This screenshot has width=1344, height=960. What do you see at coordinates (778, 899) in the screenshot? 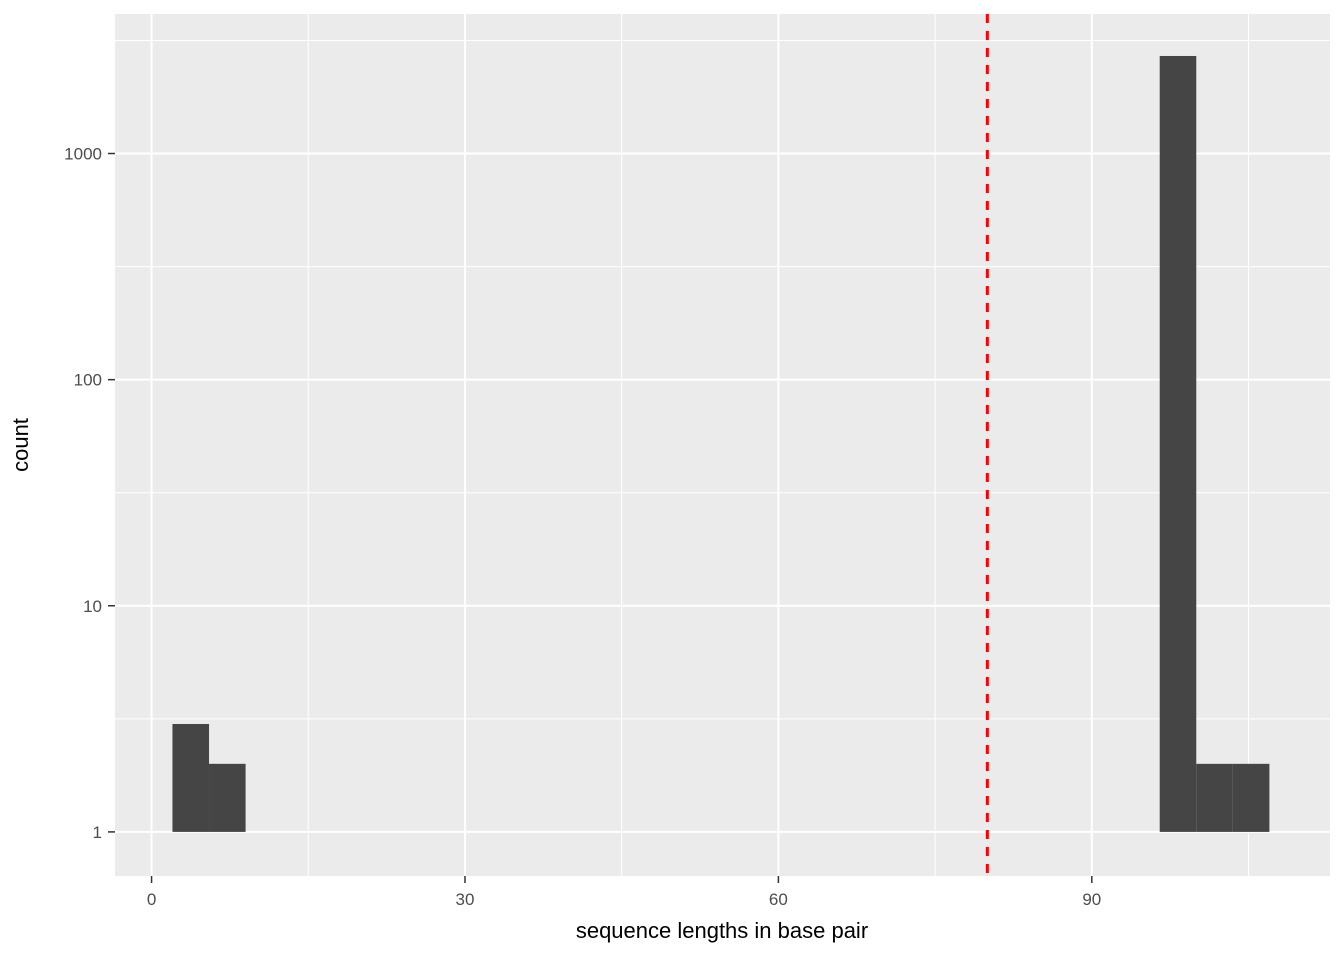
I see `x-tick-label: 60` at bounding box center [778, 899].